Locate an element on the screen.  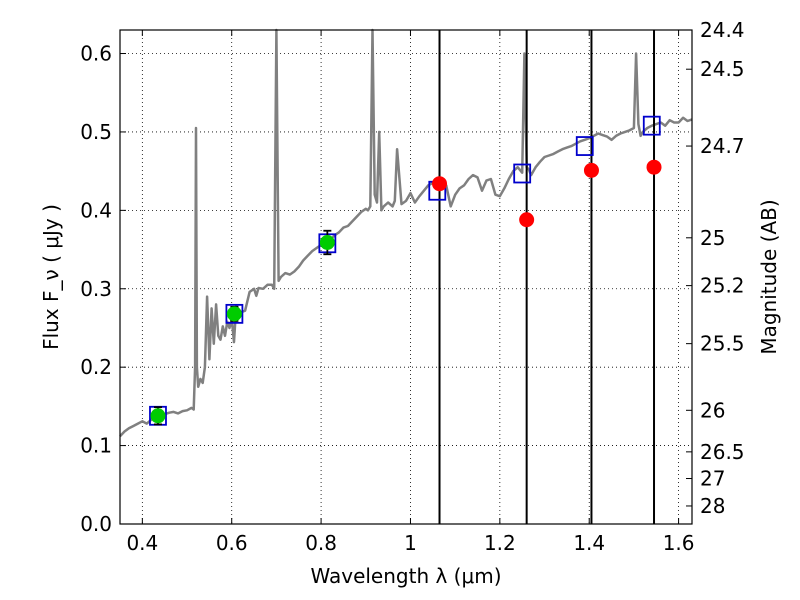
right-tick-label: 24.5 is located at coordinates (722, 69).